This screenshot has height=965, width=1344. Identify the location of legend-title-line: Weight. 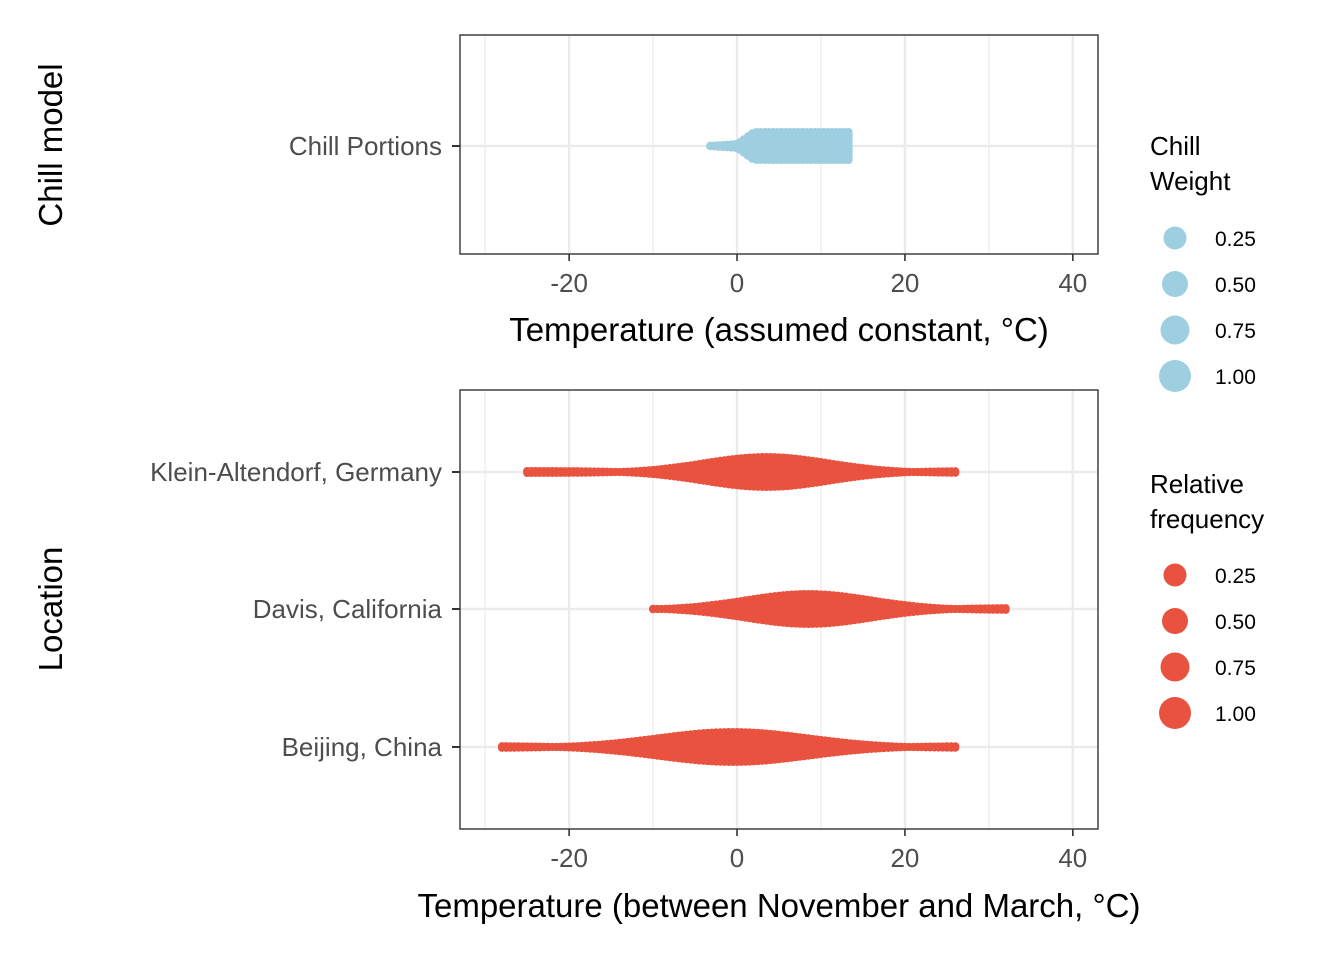
(1190, 181).